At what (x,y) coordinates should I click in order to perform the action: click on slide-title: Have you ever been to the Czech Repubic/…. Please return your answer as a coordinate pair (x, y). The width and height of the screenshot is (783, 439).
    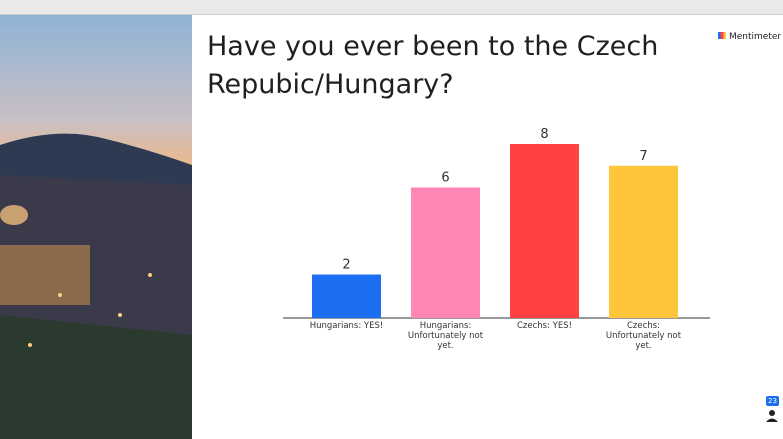
    Looking at the image, I should click on (433, 65).